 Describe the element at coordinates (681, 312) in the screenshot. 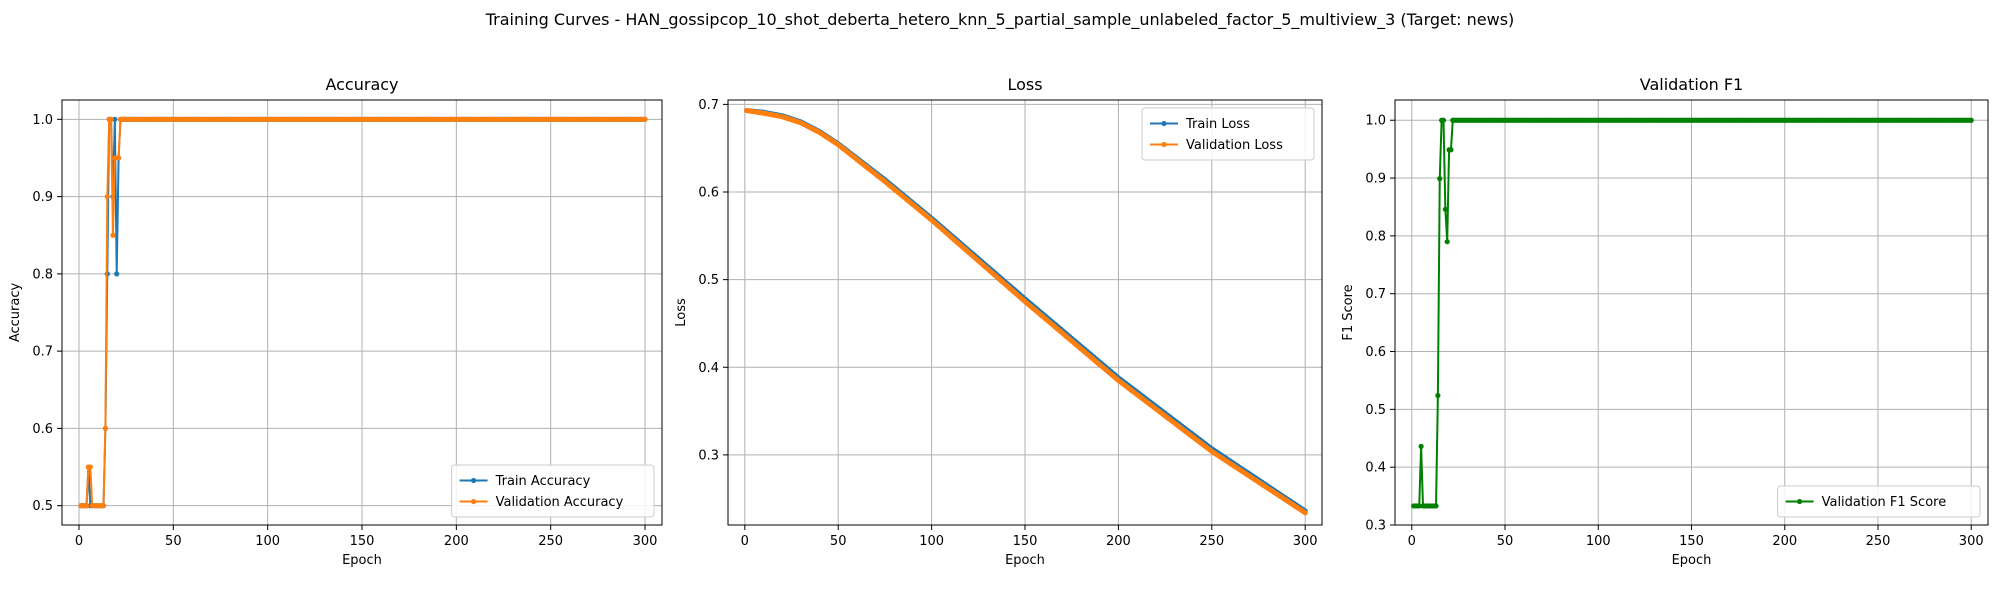

I see `y-axis-label: Loss` at that location.